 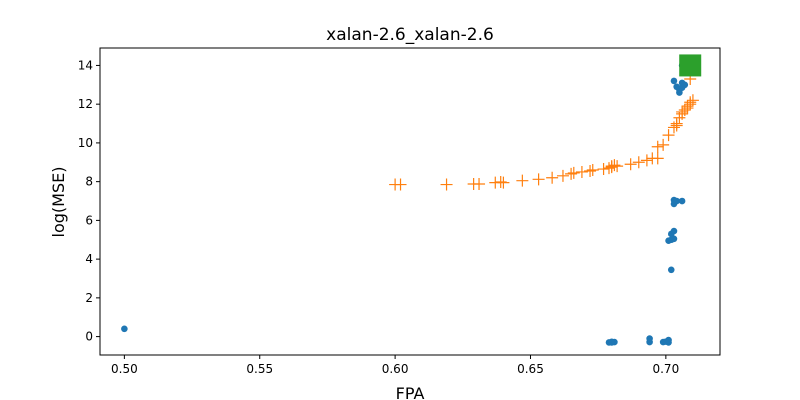 What do you see at coordinates (395, 369) in the screenshot?
I see `x-tick-label: 0.60` at bounding box center [395, 369].